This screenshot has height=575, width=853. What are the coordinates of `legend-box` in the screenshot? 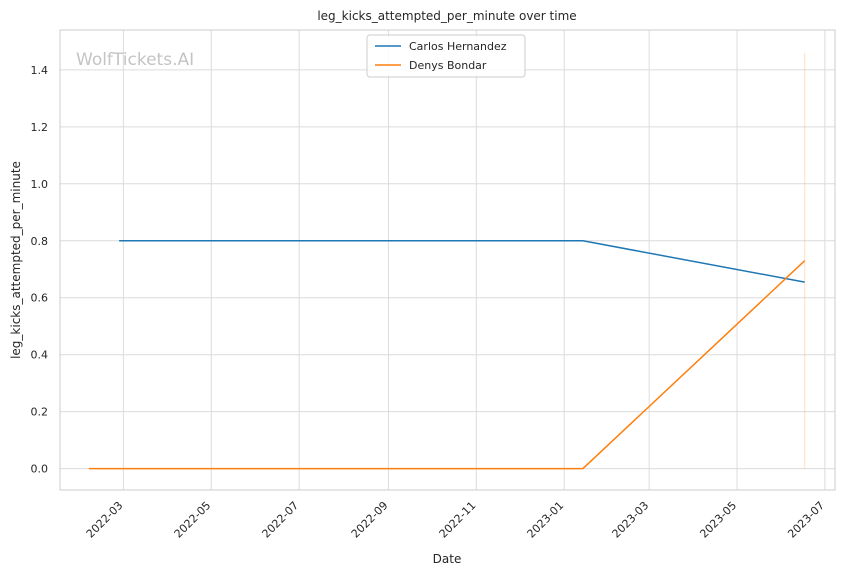 It's located at (446, 56).